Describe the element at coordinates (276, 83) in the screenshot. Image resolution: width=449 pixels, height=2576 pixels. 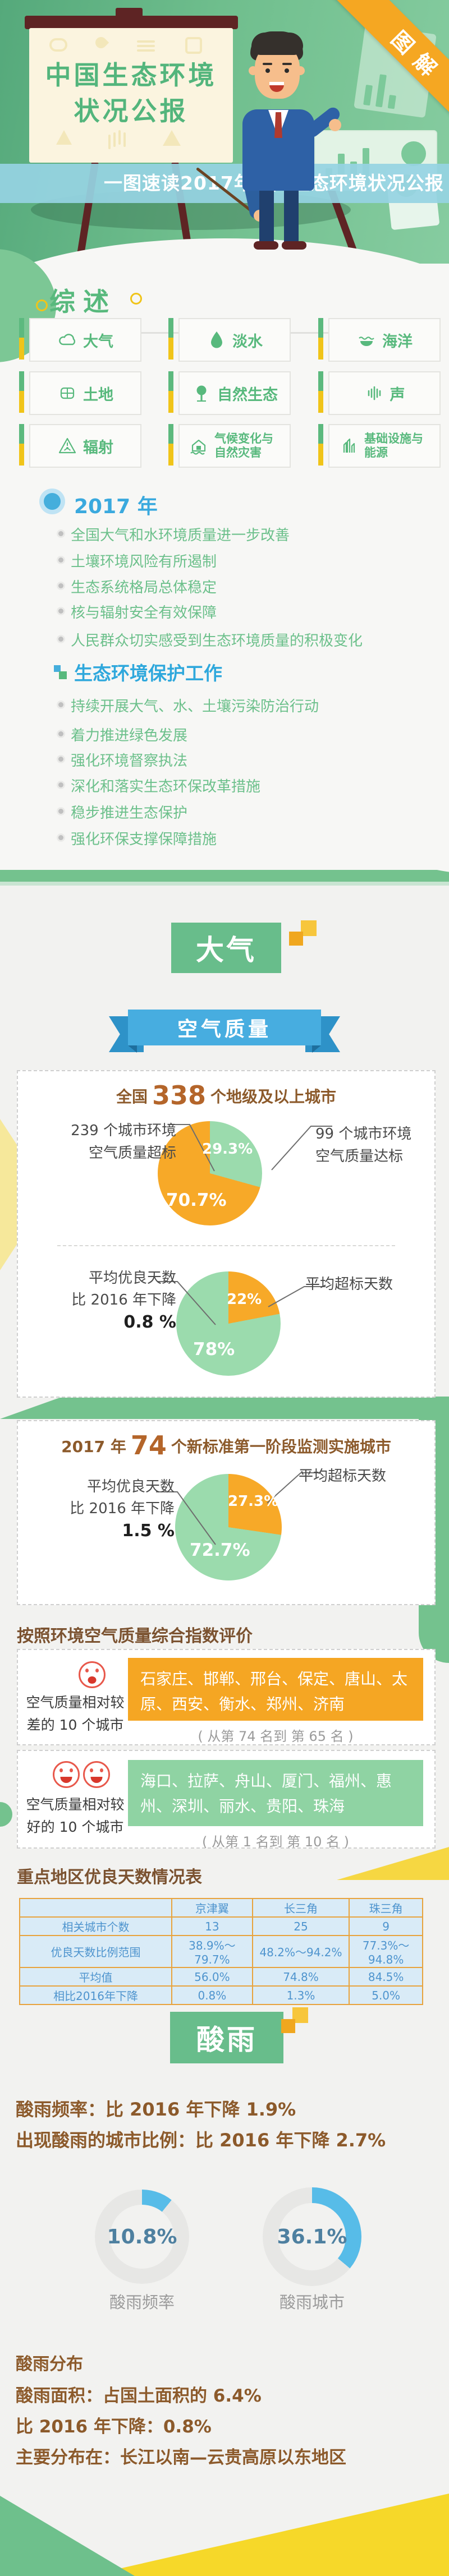
I see `man-teeth` at that location.